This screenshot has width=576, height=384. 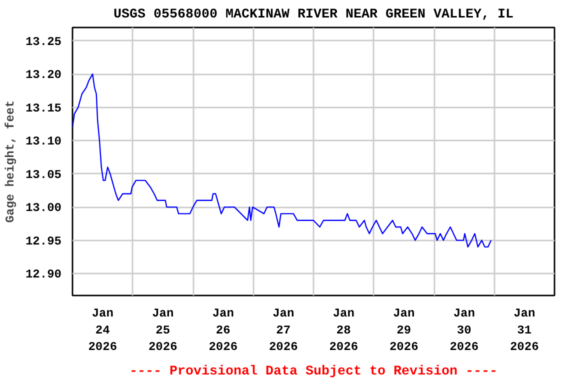 What do you see at coordinates (223, 330) in the screenshot?
I see `x-tick-label: Jan 26 2026` at bounding box center [223, 330].